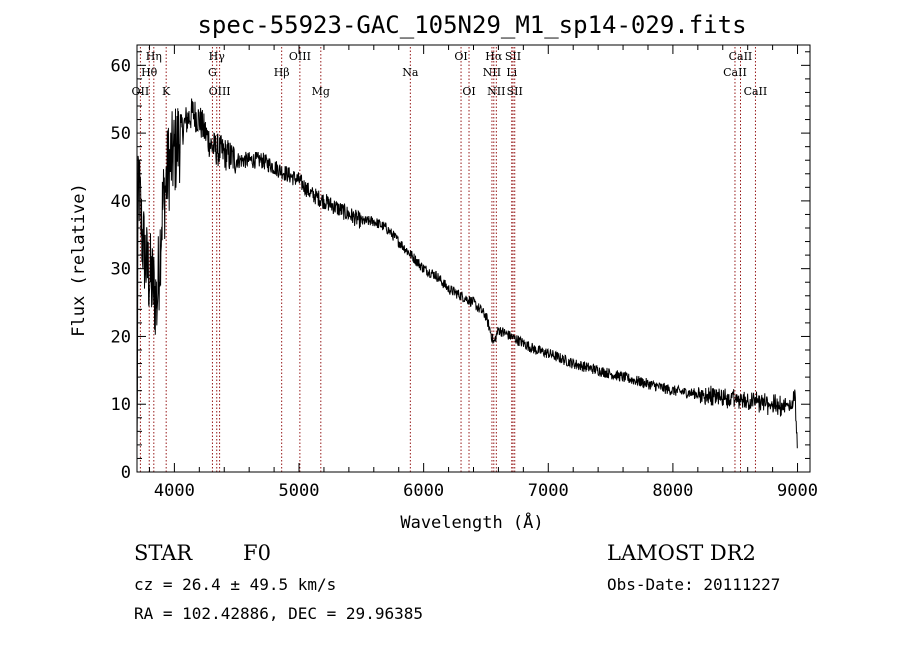 The image size is (900, 649). Describe the element at coordinates (494, 56) in the screenshot. I see `line-marker-label: Hα` at that location.